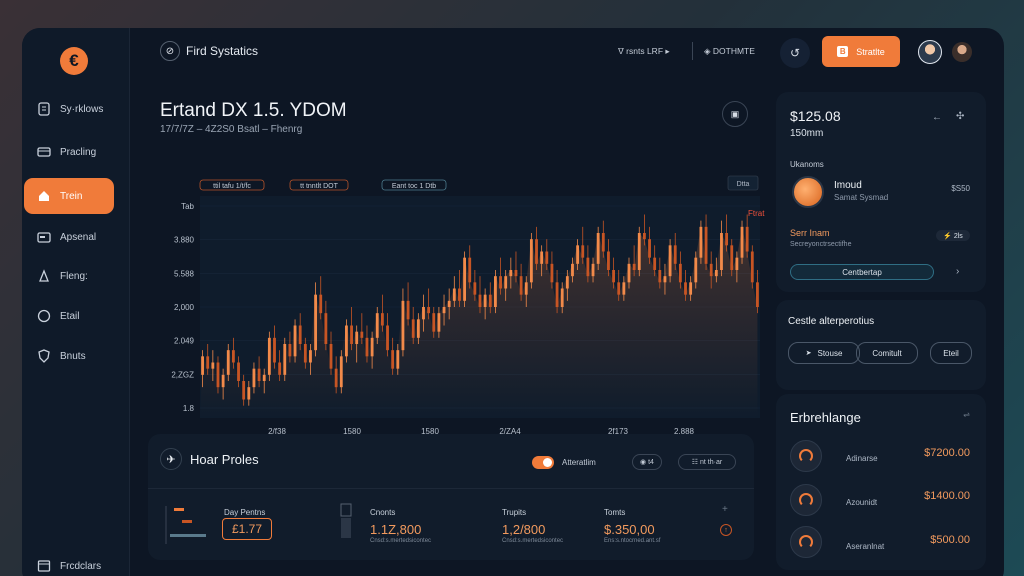 The height and width of the screenshot is (576, 1024). Describe the element at coordinates (346, 520) in the screenshot. I see `bar-icon` at that location.